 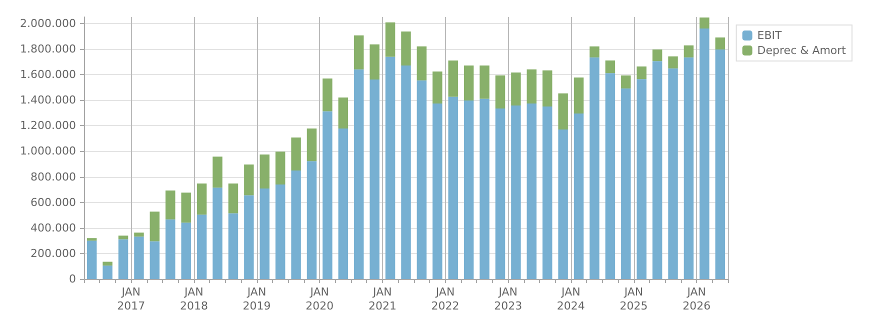 What do you see at coordinates (802, 50) in the screenshot?
I see `legend-label: Deprec & Amort` at bounding box center [802, 50].